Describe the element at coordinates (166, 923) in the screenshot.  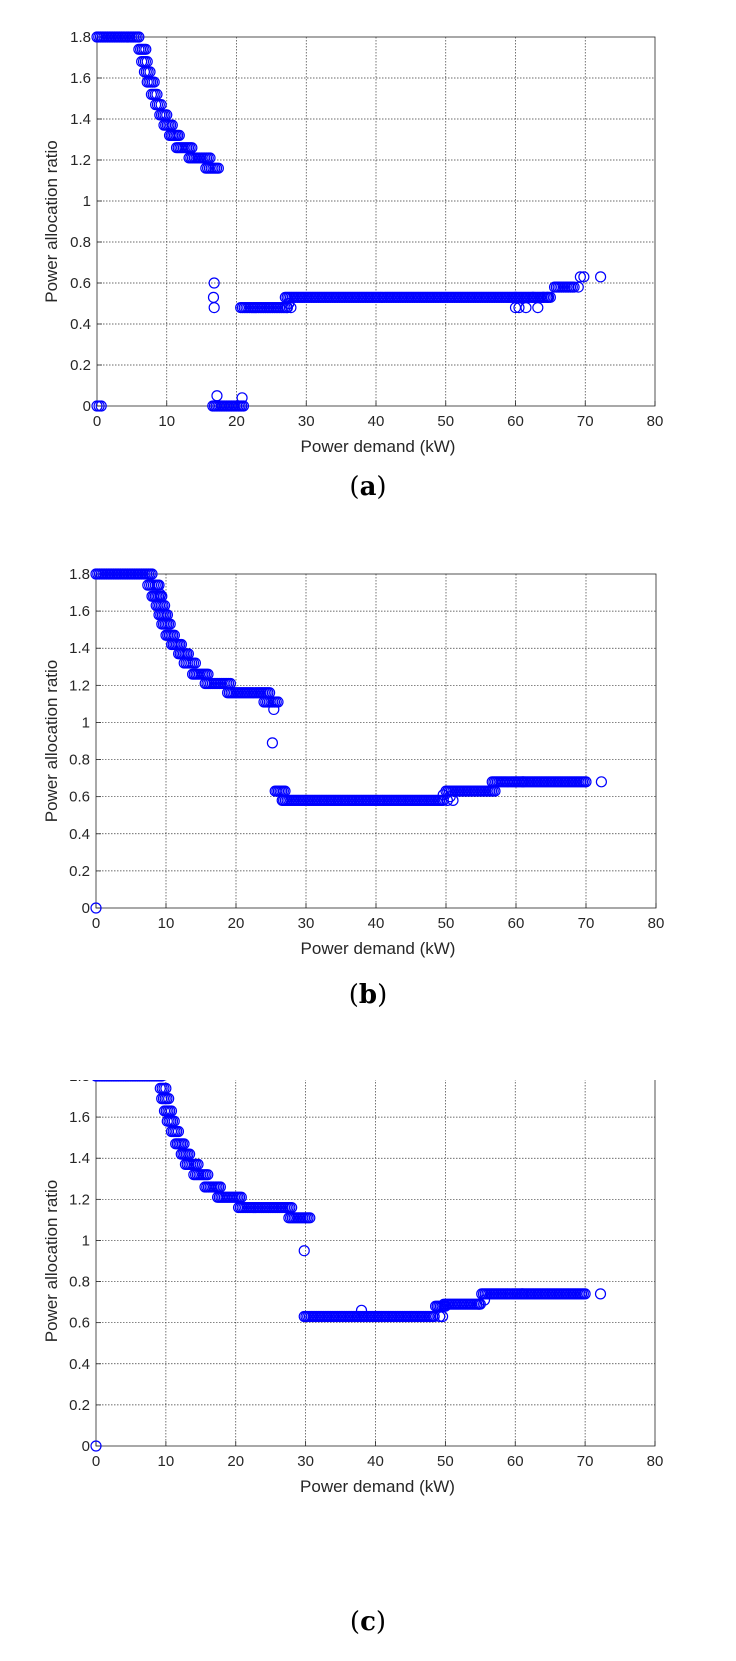
I see `x-tick-label: 10` at that location.